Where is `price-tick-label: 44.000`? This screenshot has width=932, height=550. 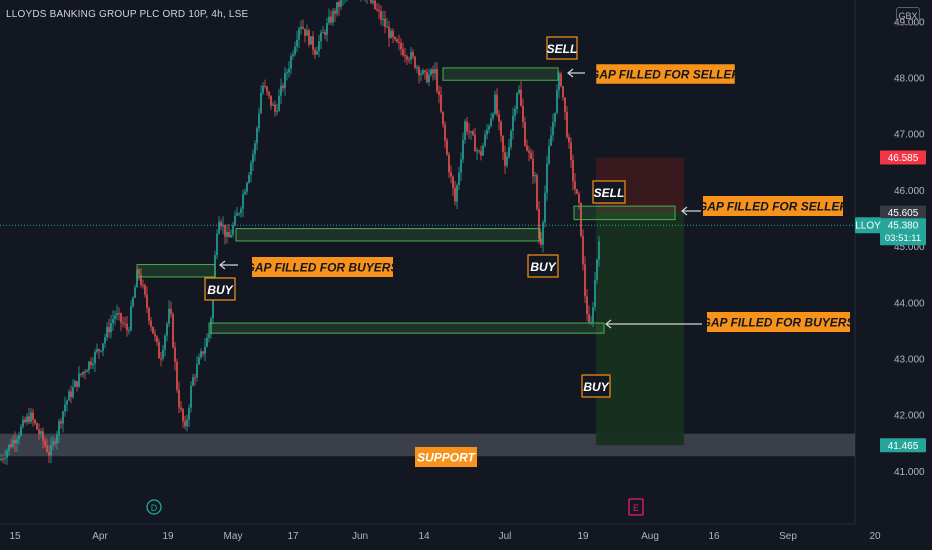 price-tick-label: 44.000 is located at coordinates (909, 303).